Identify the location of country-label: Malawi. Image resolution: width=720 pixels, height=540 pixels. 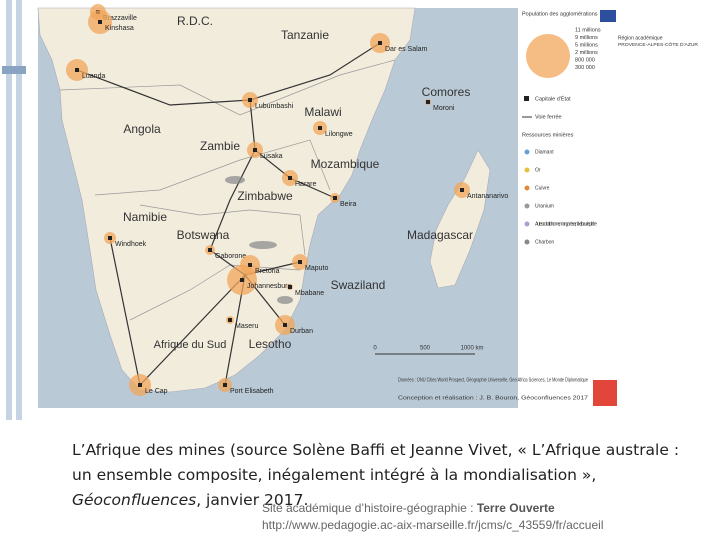
(322, 112).